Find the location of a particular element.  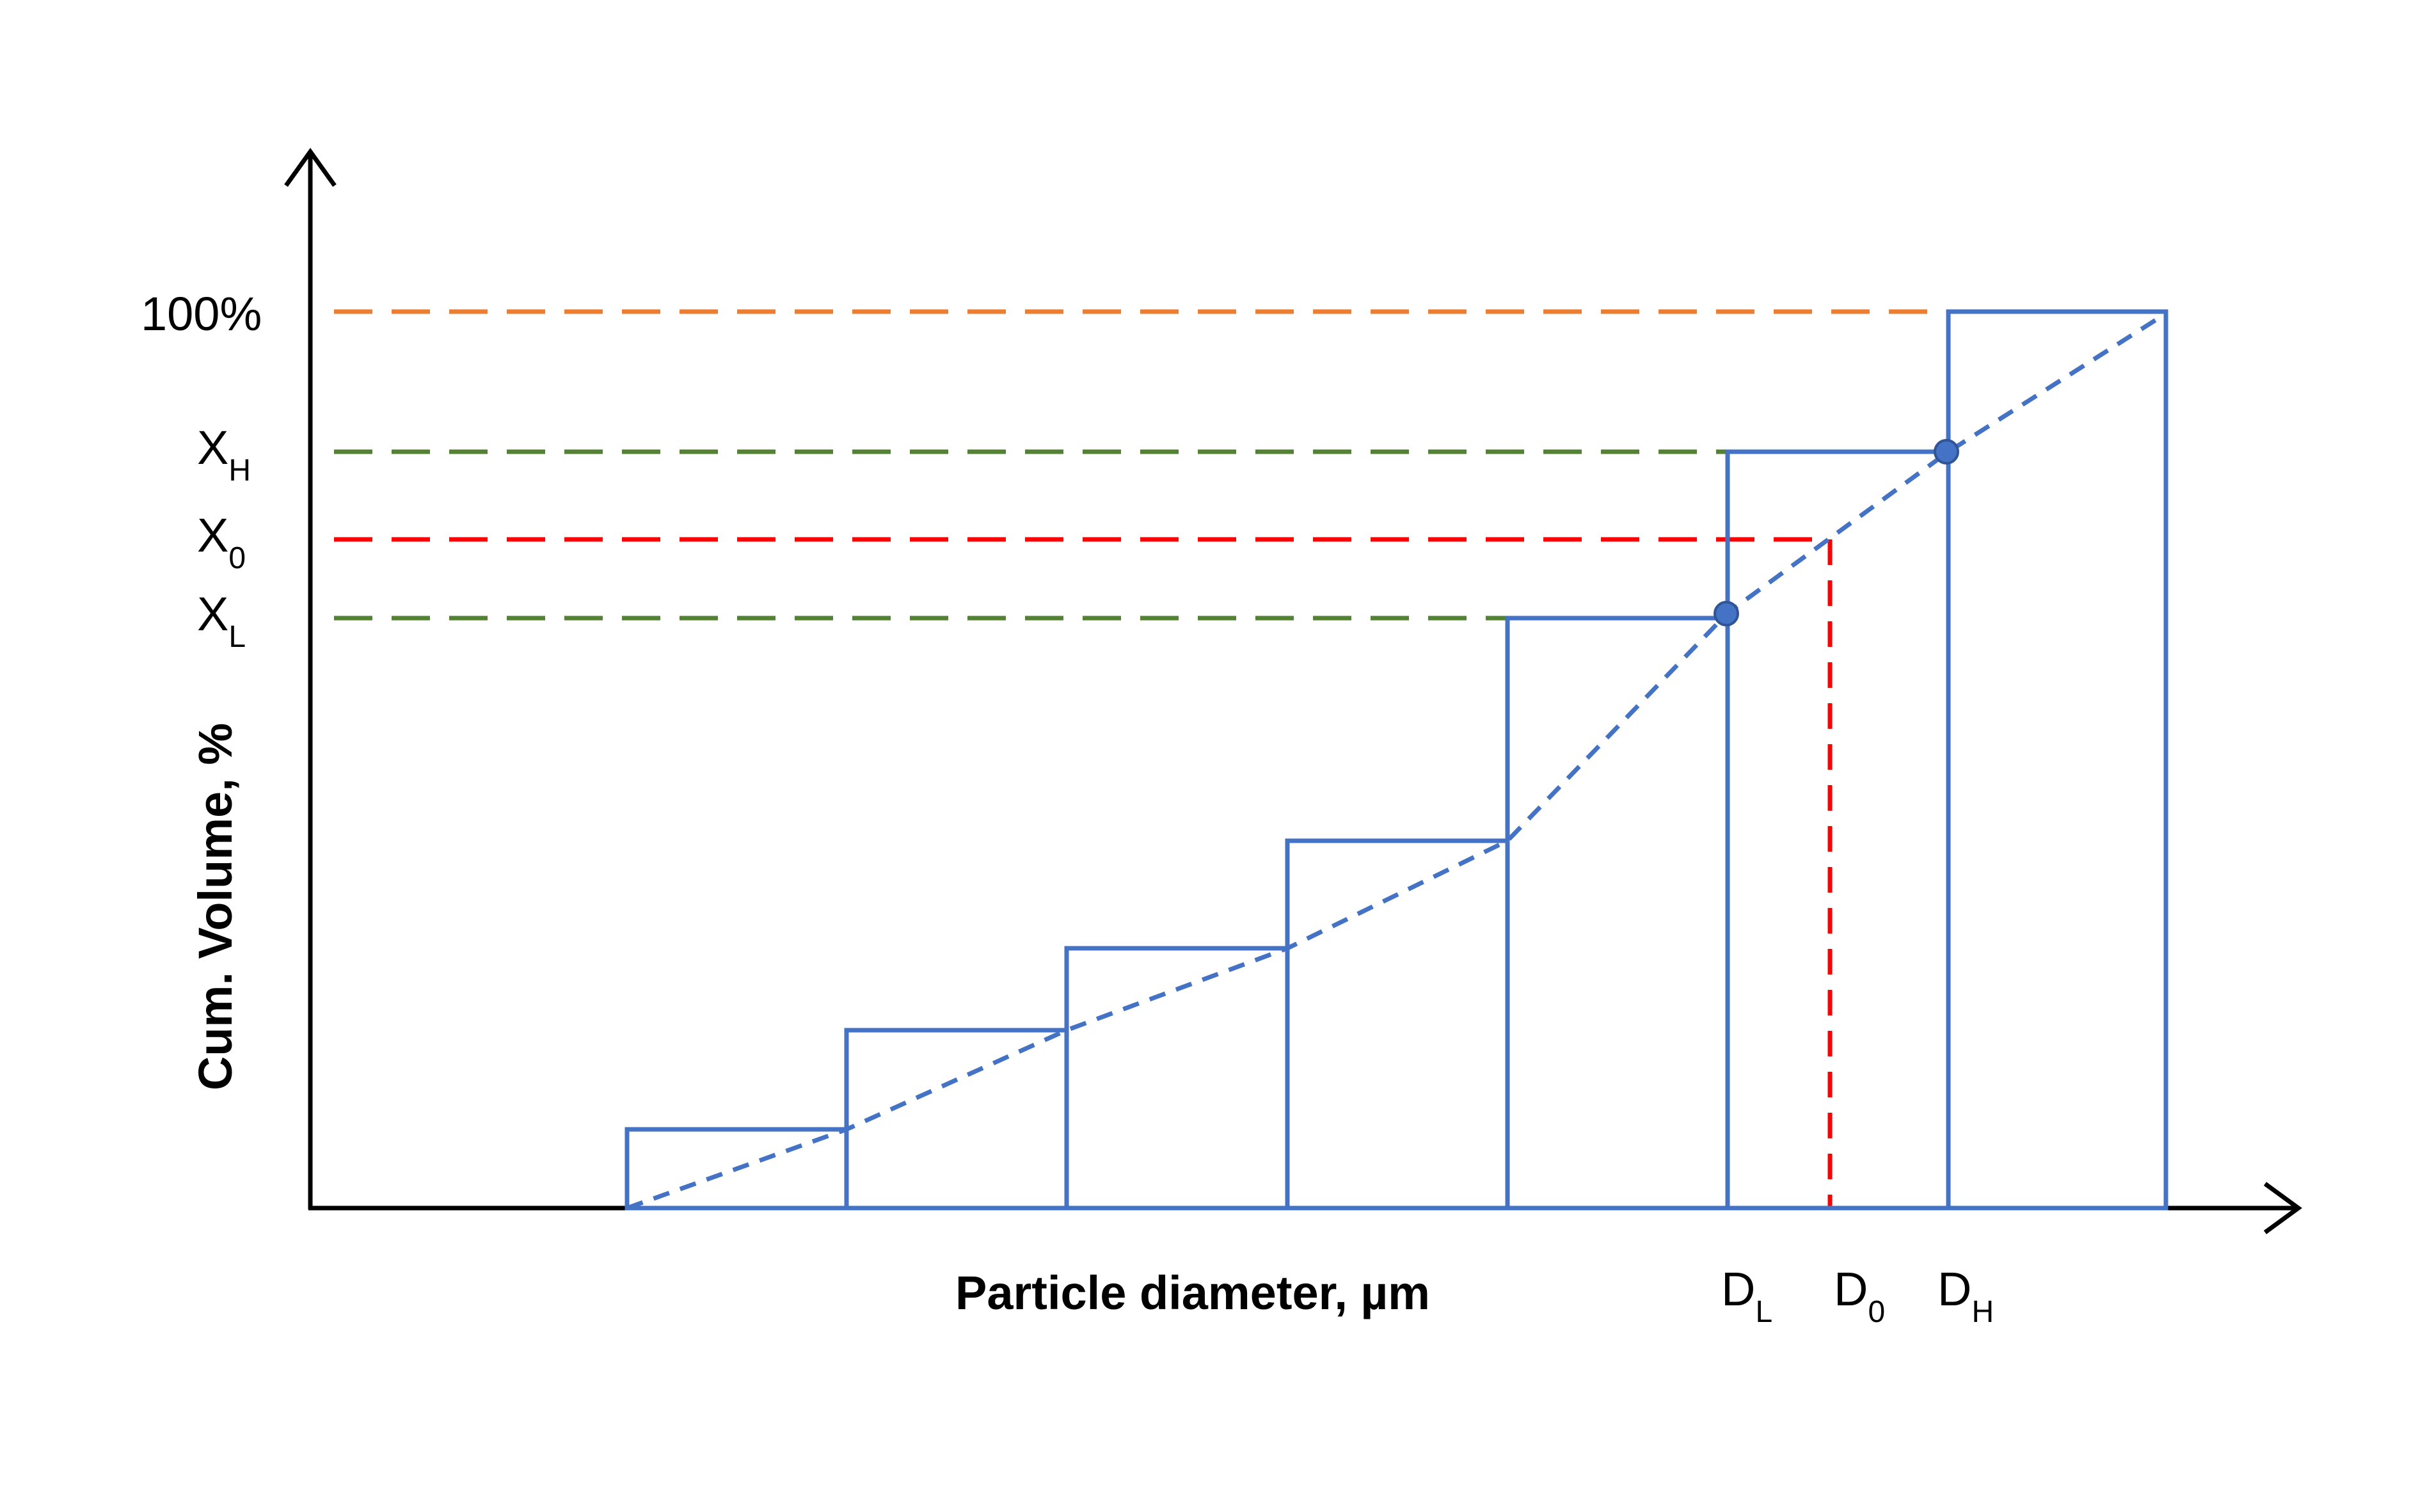

y-axis-title: Cum. Volume, % is located at coordinates (215, 906).